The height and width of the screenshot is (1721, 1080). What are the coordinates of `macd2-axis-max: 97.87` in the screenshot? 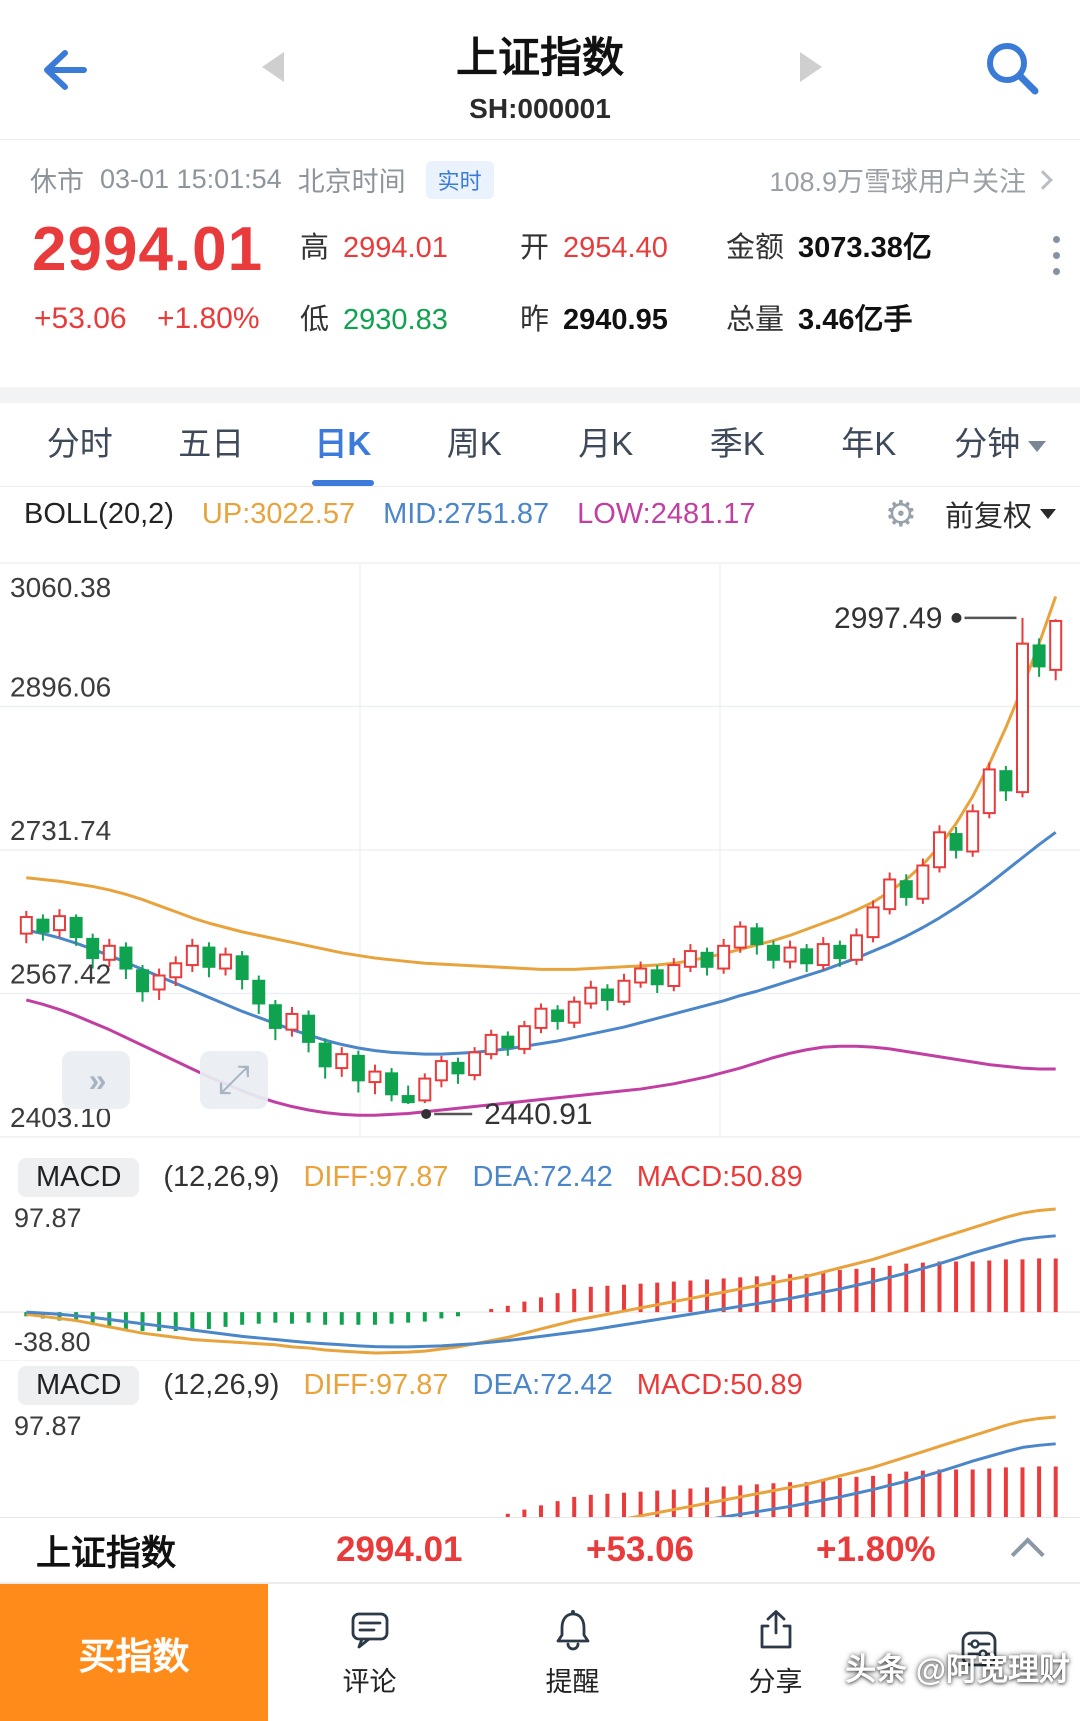 It's located at (48, 1426).